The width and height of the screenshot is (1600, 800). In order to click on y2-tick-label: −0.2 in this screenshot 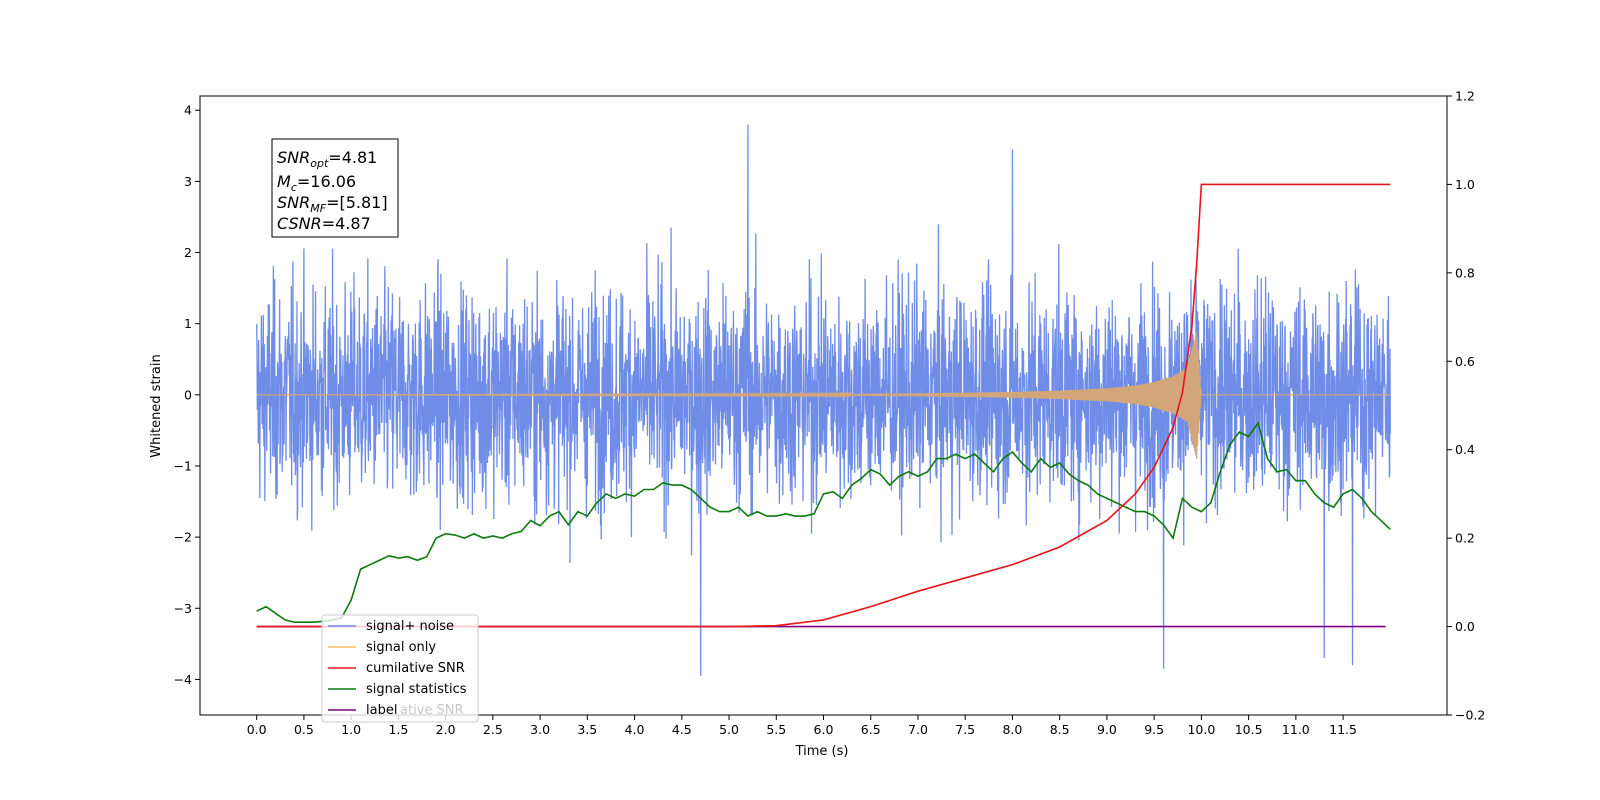, I will do `click(1470, 715)`.